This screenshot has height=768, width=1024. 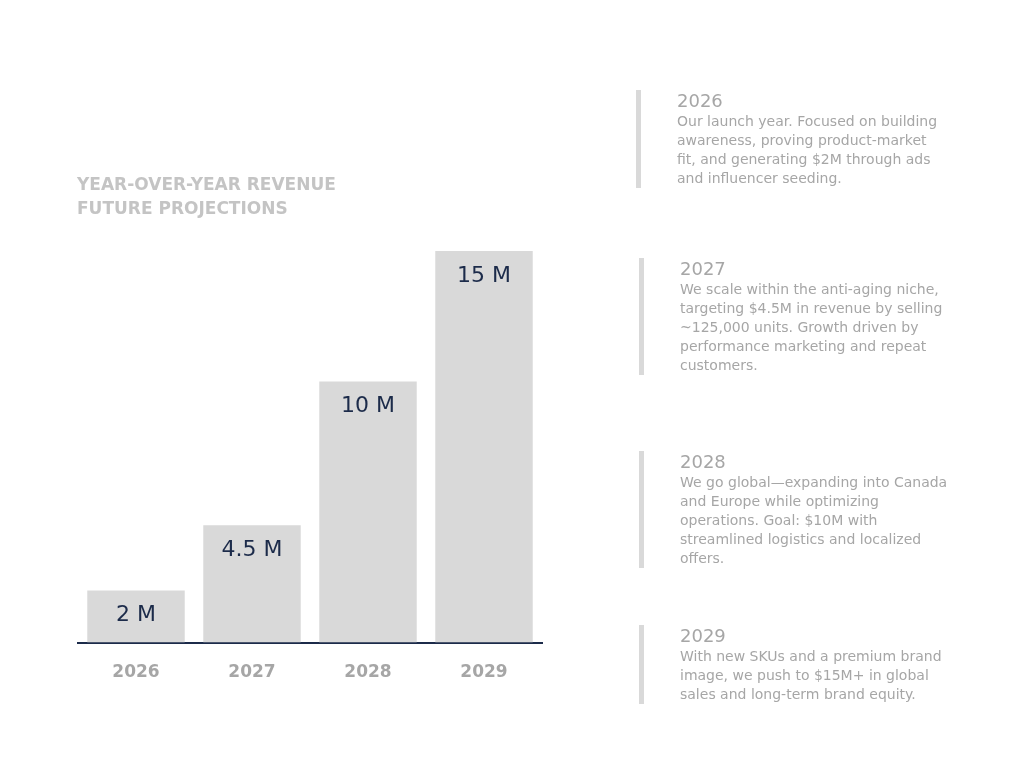 What do you see at coordinates (812, 316) in the screenshot?
I see `text: 2027 We scale within the anti-aging niche, targeting $4.5M in revenue by selling ~125,000 units. Growth driven by performance marketing and repeat customers.` at bounding box center [812, 316].